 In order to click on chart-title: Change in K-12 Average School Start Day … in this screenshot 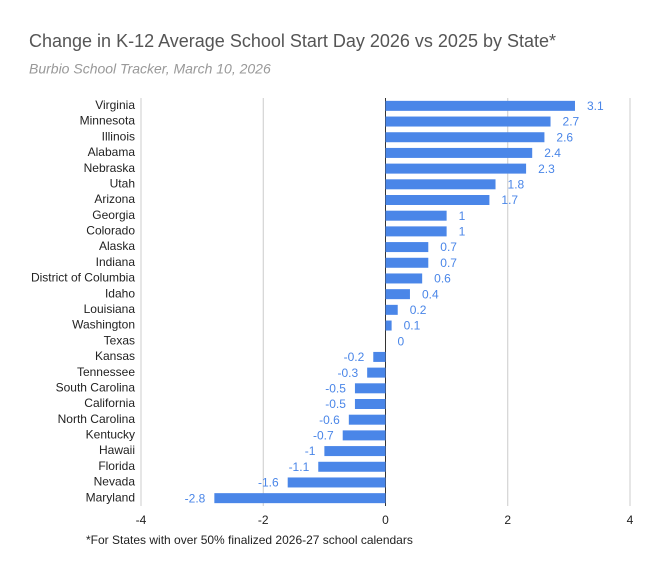, I will do `click(292, 41)`.